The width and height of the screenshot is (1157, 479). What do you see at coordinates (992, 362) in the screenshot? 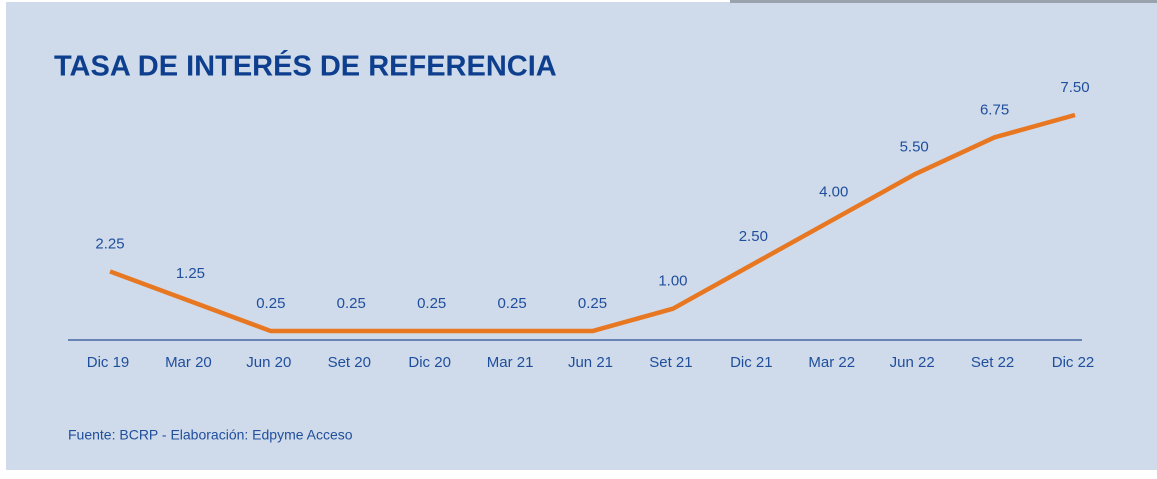
I see `x-tick-label: Set 22` at bounding box center [992, 362].